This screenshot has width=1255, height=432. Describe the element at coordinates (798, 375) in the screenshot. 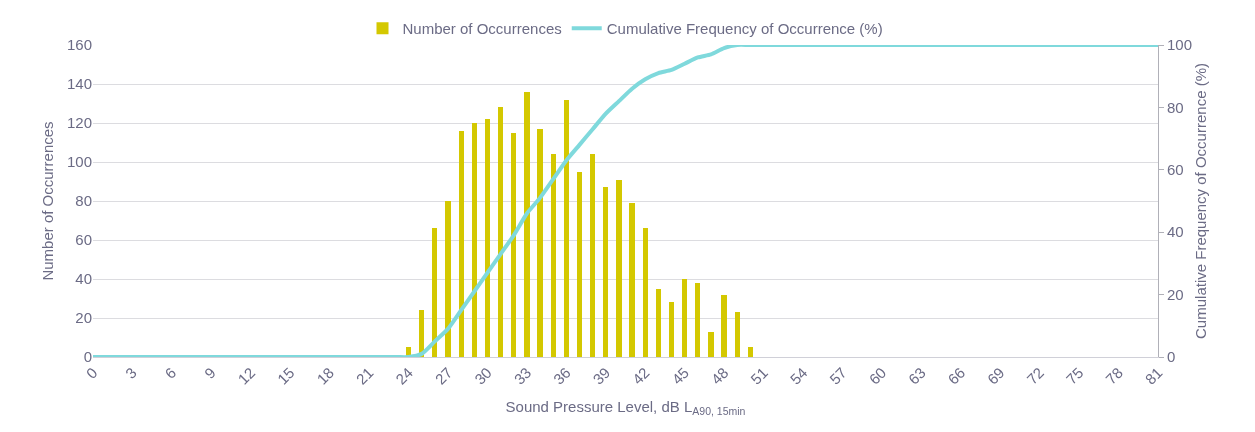

I see `x-tick-label: 54` at that location.